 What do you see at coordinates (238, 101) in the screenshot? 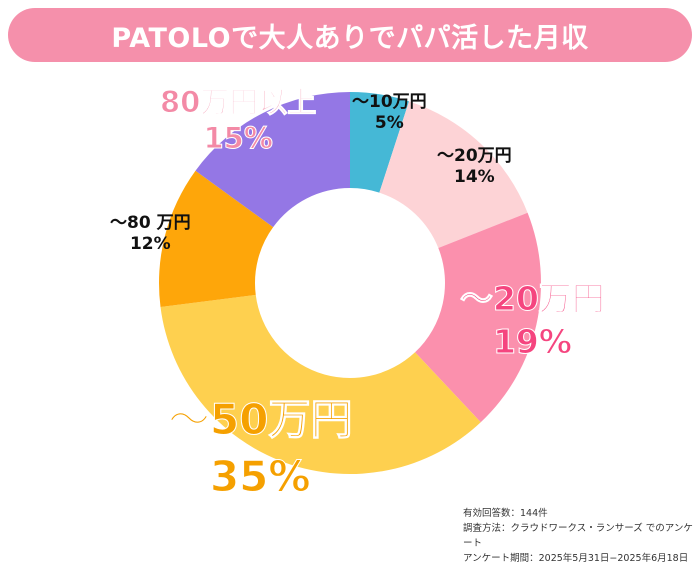
I see `category-label: 80万円以上` at bounding box center [238, 101].